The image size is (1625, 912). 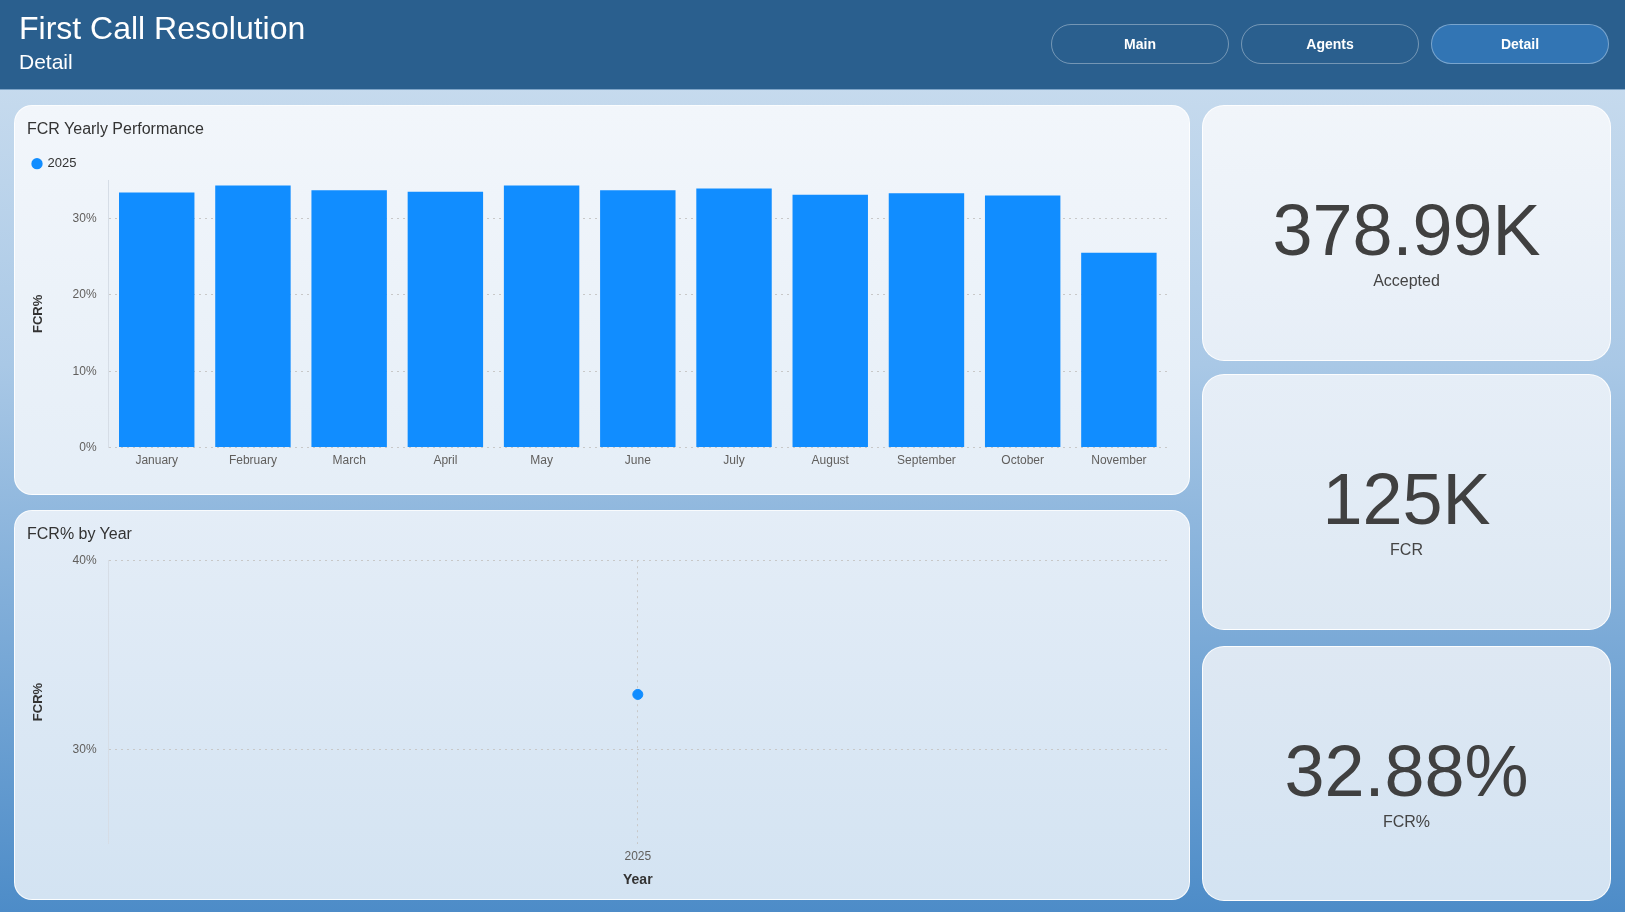 I want to click on x-tick-label: July, so click(x=734, y=460).